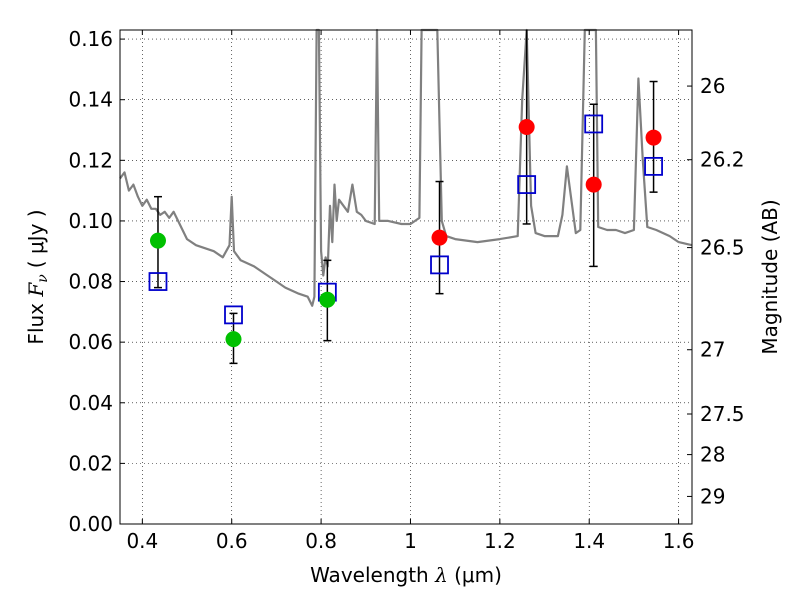 The width and height of the screenshot is (800, 600). Describe the element at coordinates (90, 100) in the screenshot. I see `y-tick-label: 0.14` at that location.